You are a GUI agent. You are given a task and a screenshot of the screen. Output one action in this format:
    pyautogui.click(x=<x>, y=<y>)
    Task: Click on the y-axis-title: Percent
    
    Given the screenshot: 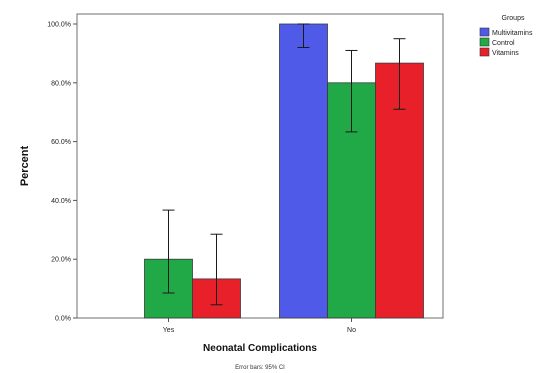 What is the action you would take?
    pyautogui.click(x=25, y=165)
    